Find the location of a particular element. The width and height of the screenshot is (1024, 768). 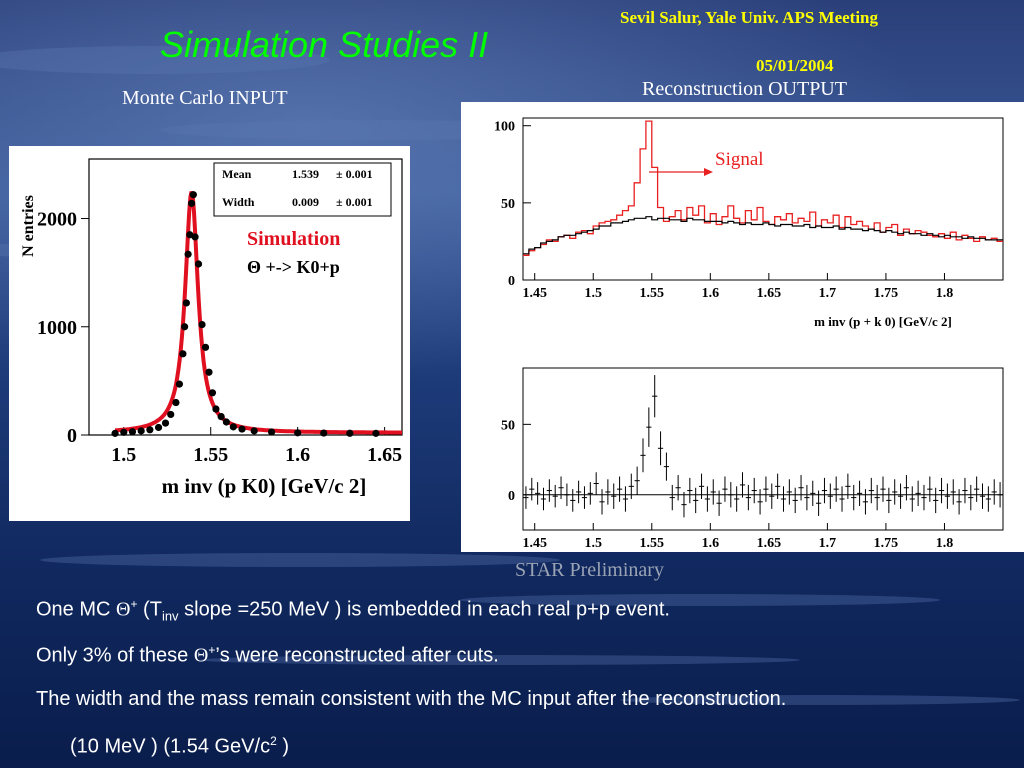

reco-bottom-frame is located at coordinates (763, 449).